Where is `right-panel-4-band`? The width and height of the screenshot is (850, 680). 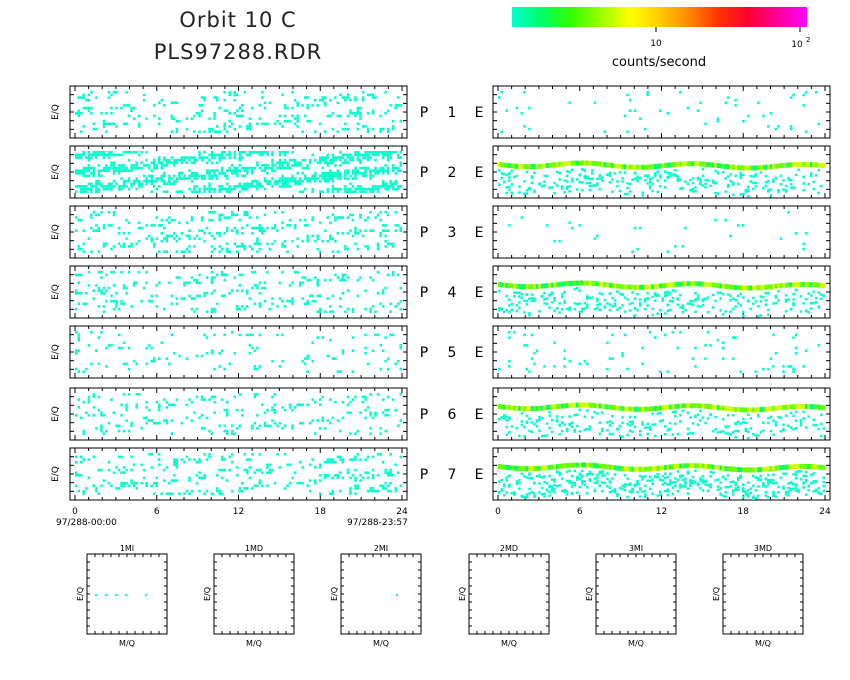 right-panel-4-band is located at coordinates (577, 283).